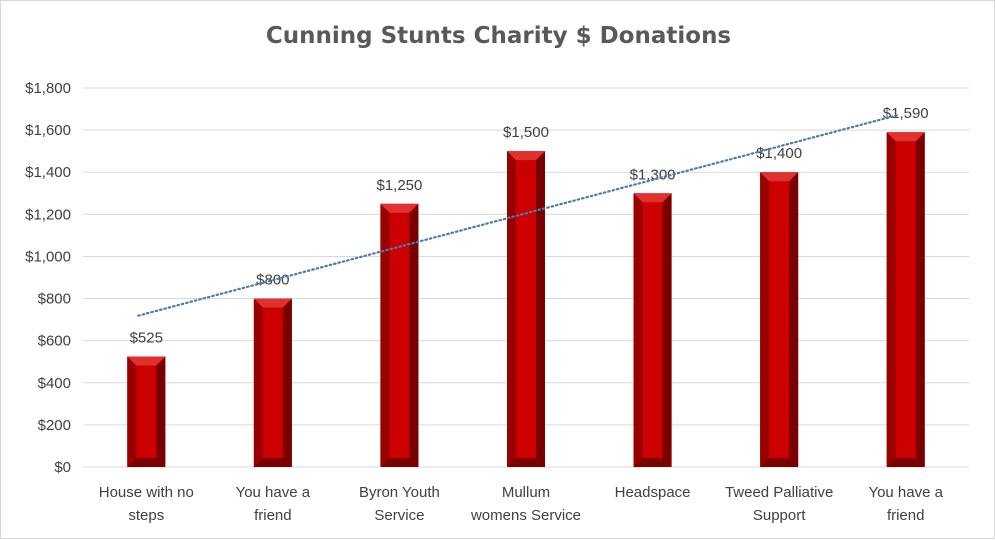  What do you see at coordinates (54, 425) in the screenshot?
I see `y-tick-label: $200` at bounding box center [54, 425].